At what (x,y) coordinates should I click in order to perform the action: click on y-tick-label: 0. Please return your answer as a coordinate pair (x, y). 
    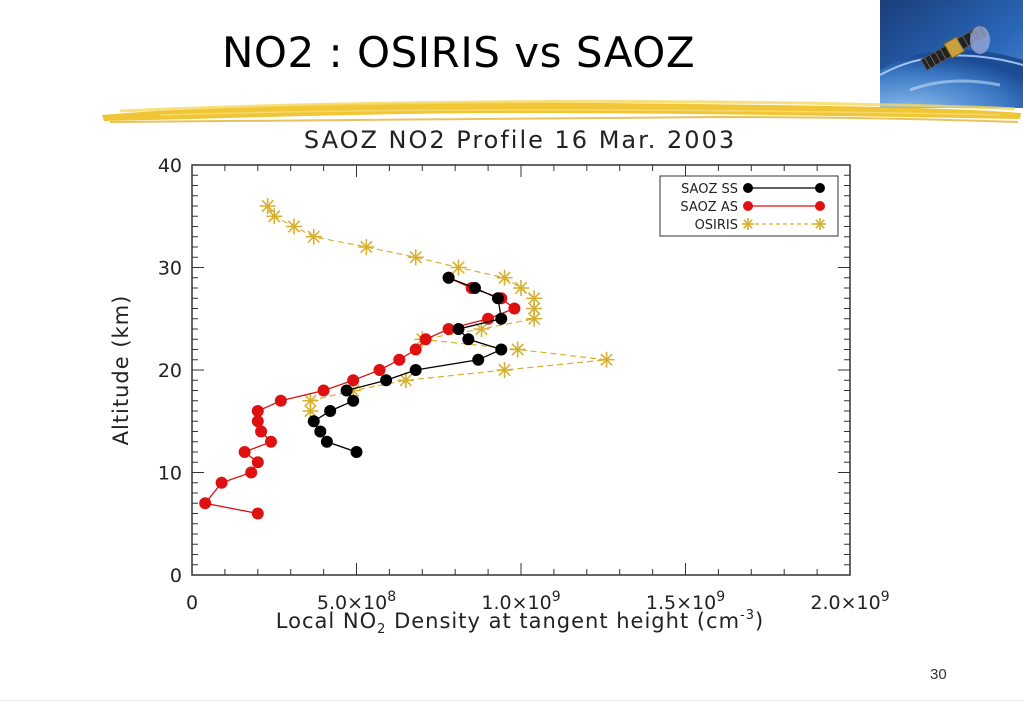
    Looking at the image, I should click on (176, 576).